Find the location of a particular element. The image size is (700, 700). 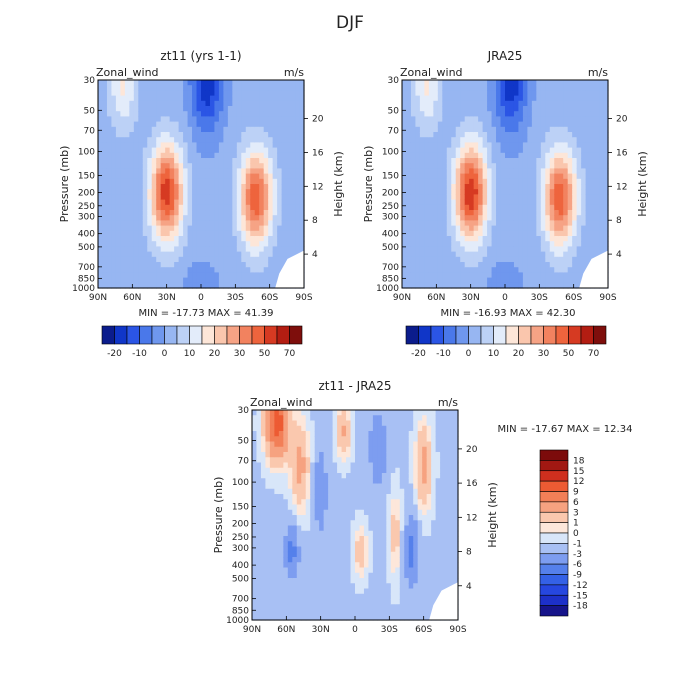

latitude-tick-label: 30N is located at coordinates (471, 298).